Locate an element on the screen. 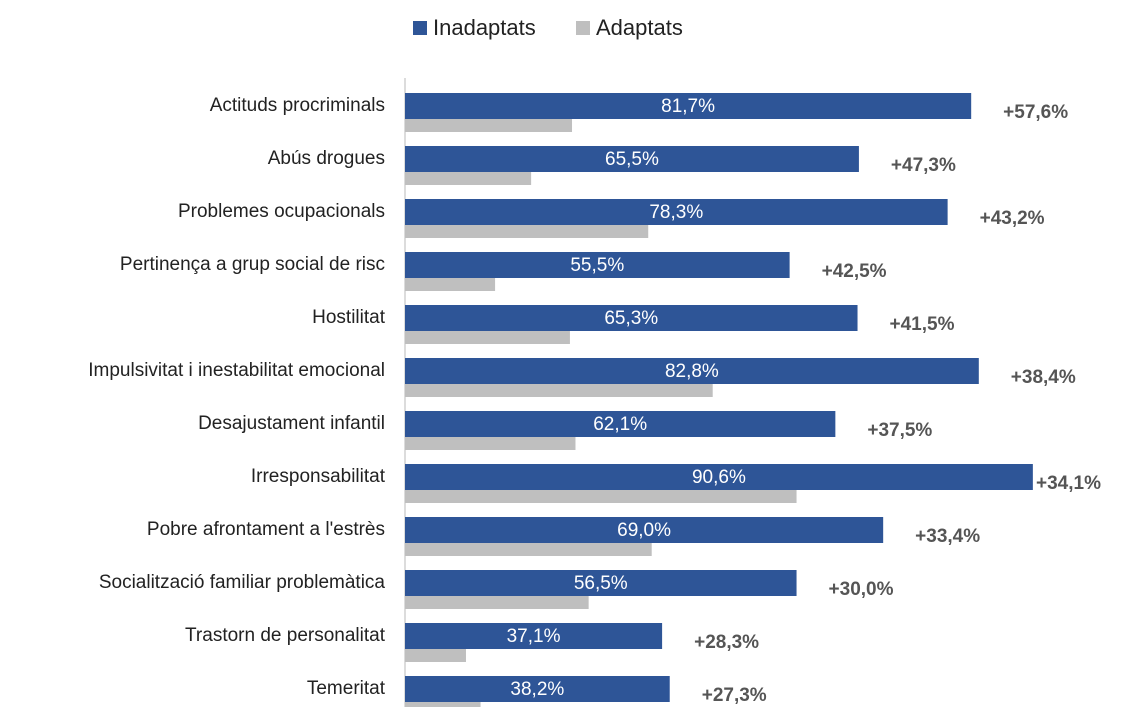 This screenshot has height=707, width=1122. category-label: Impulsivitat i inestabilitat emocional is located at coordinates (236, 370).